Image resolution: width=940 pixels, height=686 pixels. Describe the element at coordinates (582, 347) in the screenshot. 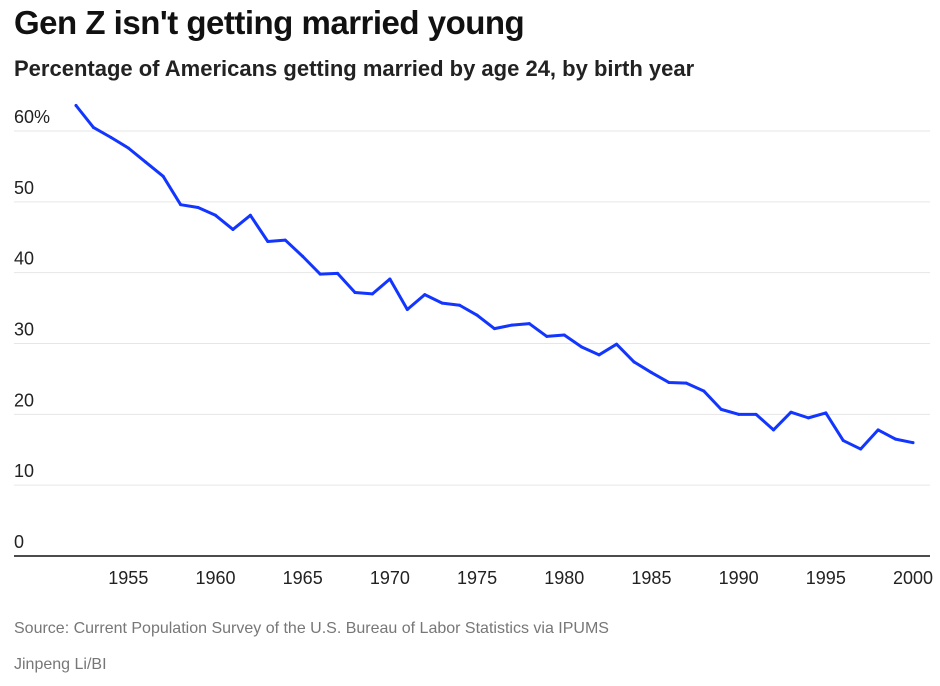

I see `data-point-1981` at that location.